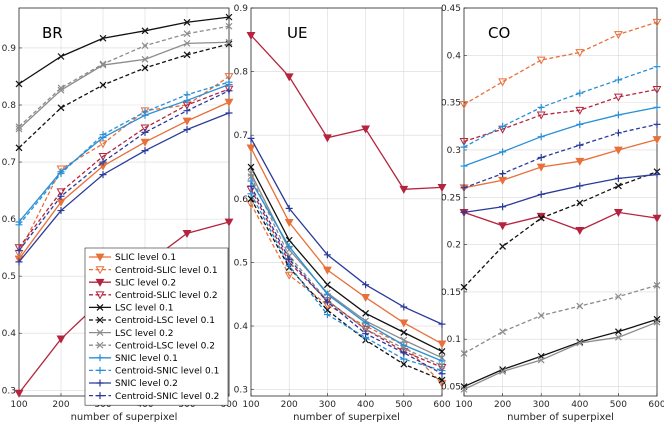 The image size is (664, 423). I want to click on legend-label: Centroid-SNIC level 0.1, so click(167, 372).